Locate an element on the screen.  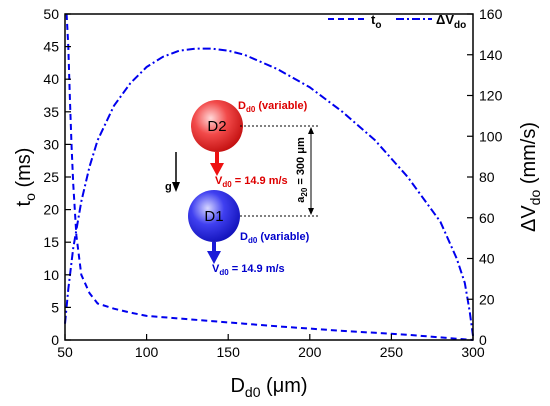
y-left-tick-label: 35 is located at coordinates (51, 112).